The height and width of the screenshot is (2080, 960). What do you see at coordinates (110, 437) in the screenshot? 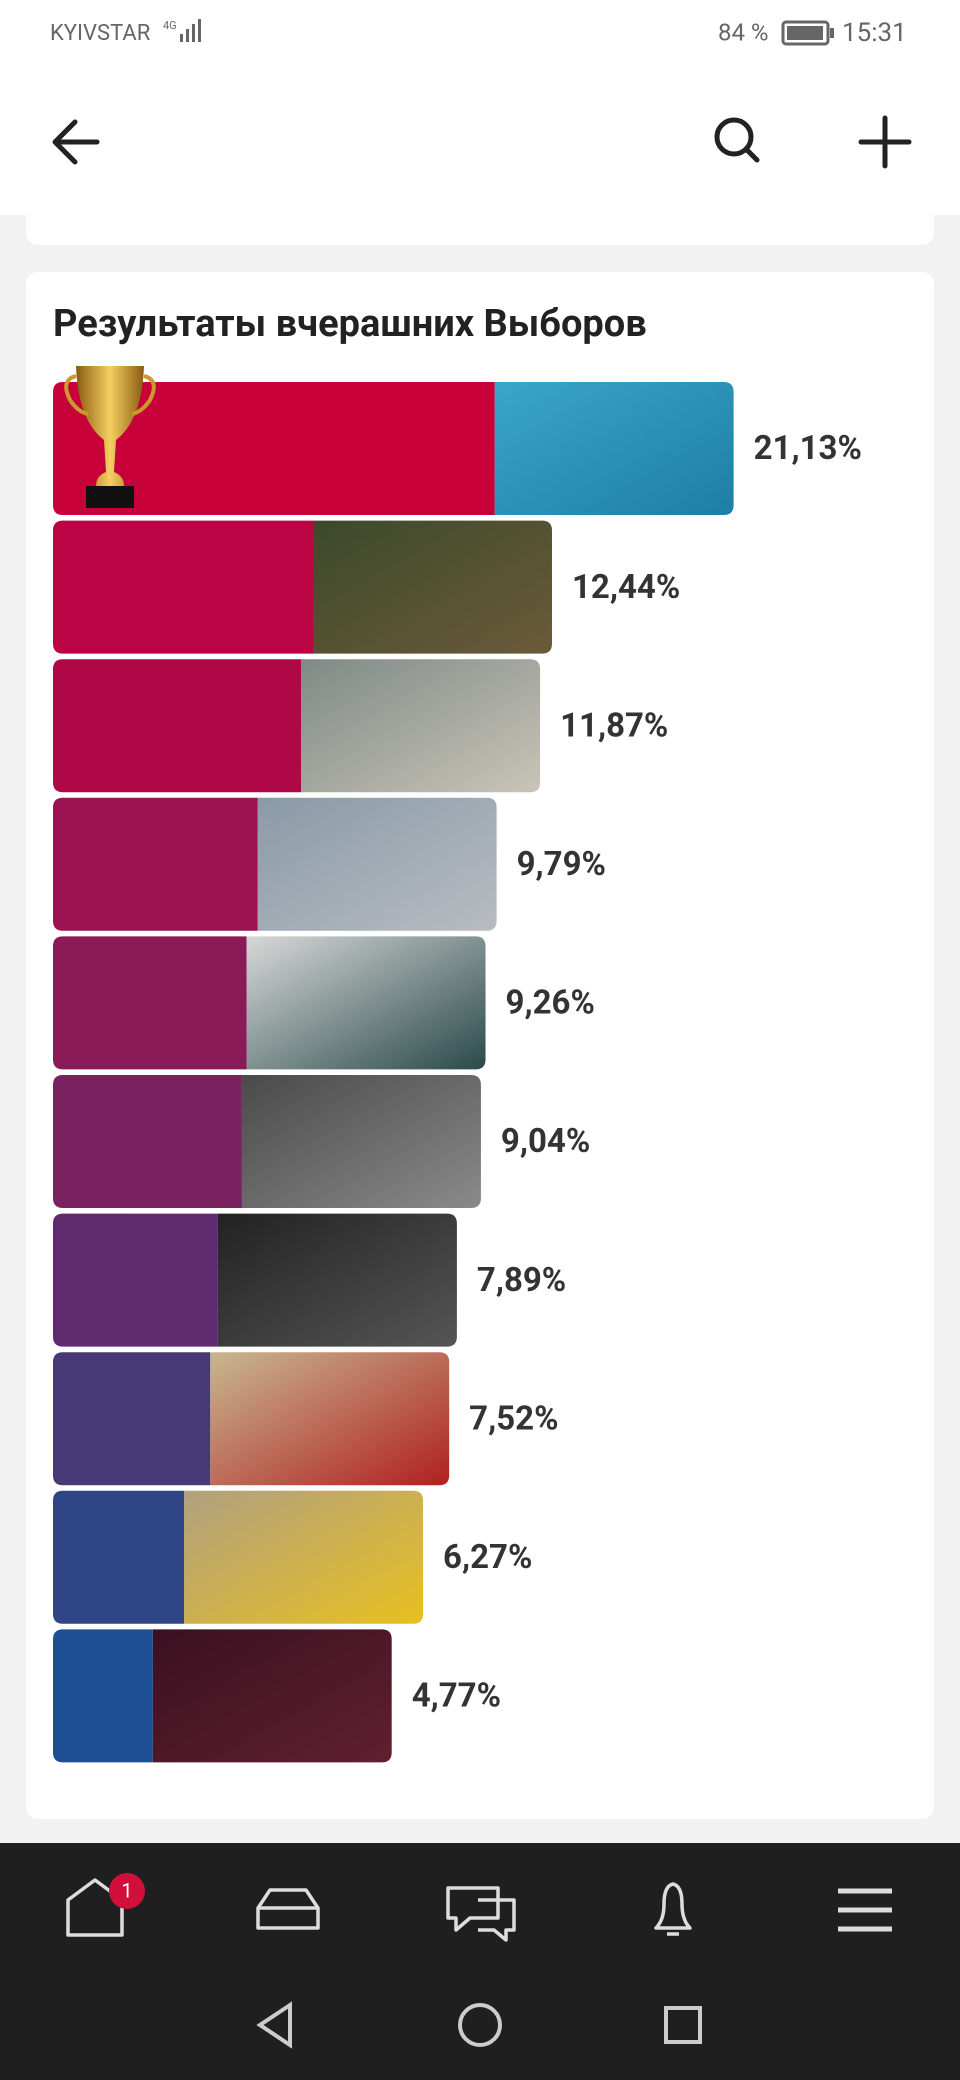
I see `trophy` at bounding box center [110, 437].